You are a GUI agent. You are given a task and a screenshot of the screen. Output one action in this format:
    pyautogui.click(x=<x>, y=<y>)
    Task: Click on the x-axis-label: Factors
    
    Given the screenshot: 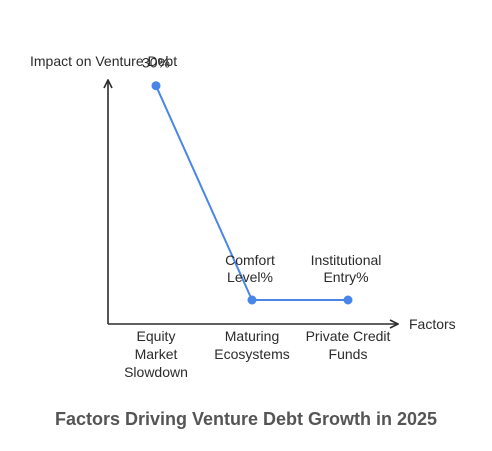 What is the action you would take?
    pyautogui.click(x=432, y=324)
    